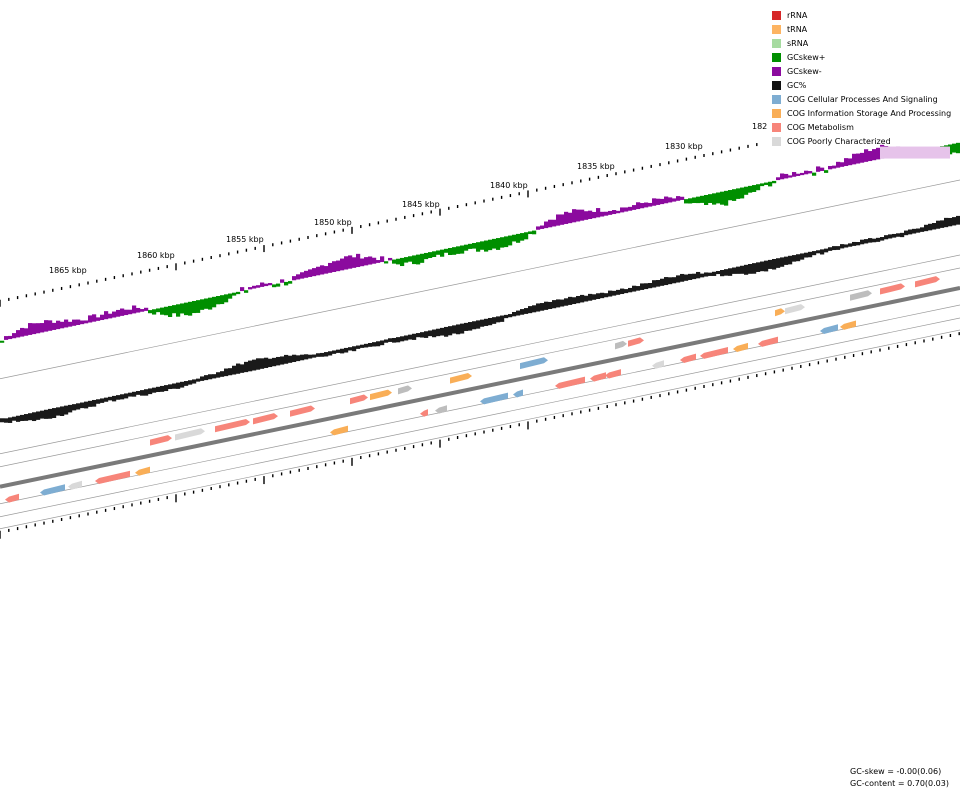 The height and width of the screenshot is (800, 960). I want to click on tick-label-1850: 1850 kbp, so click(333, 222).